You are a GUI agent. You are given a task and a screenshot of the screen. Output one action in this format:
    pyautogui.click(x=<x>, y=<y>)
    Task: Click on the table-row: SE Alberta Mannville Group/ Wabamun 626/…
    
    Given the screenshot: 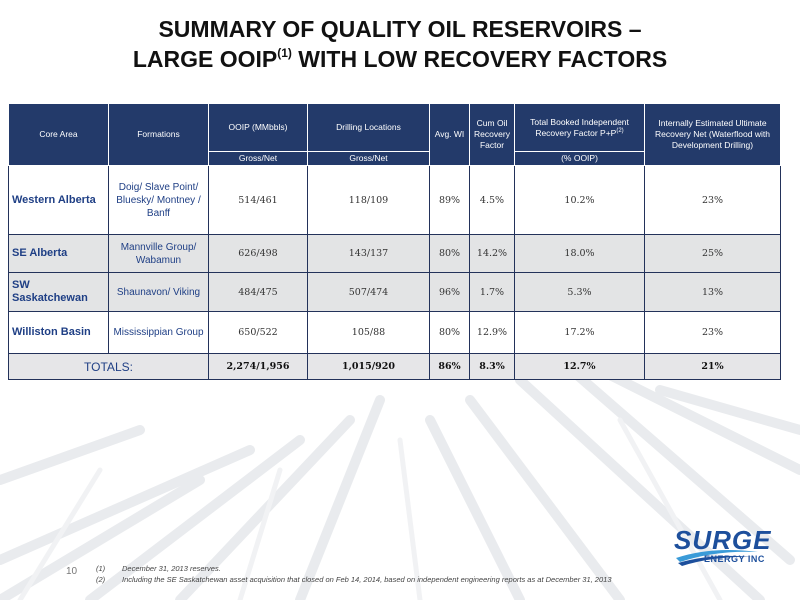 What is the action you would take?
    pyautogui.click(x=394, y=253)
    